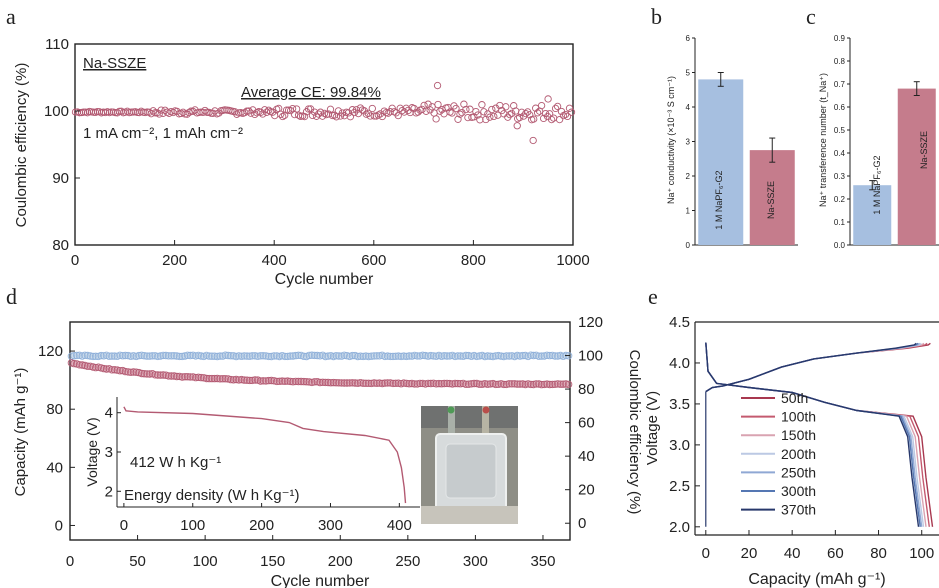 The image size is (939, 588). I want to click on ytick-label: 1, so click(688, 211).